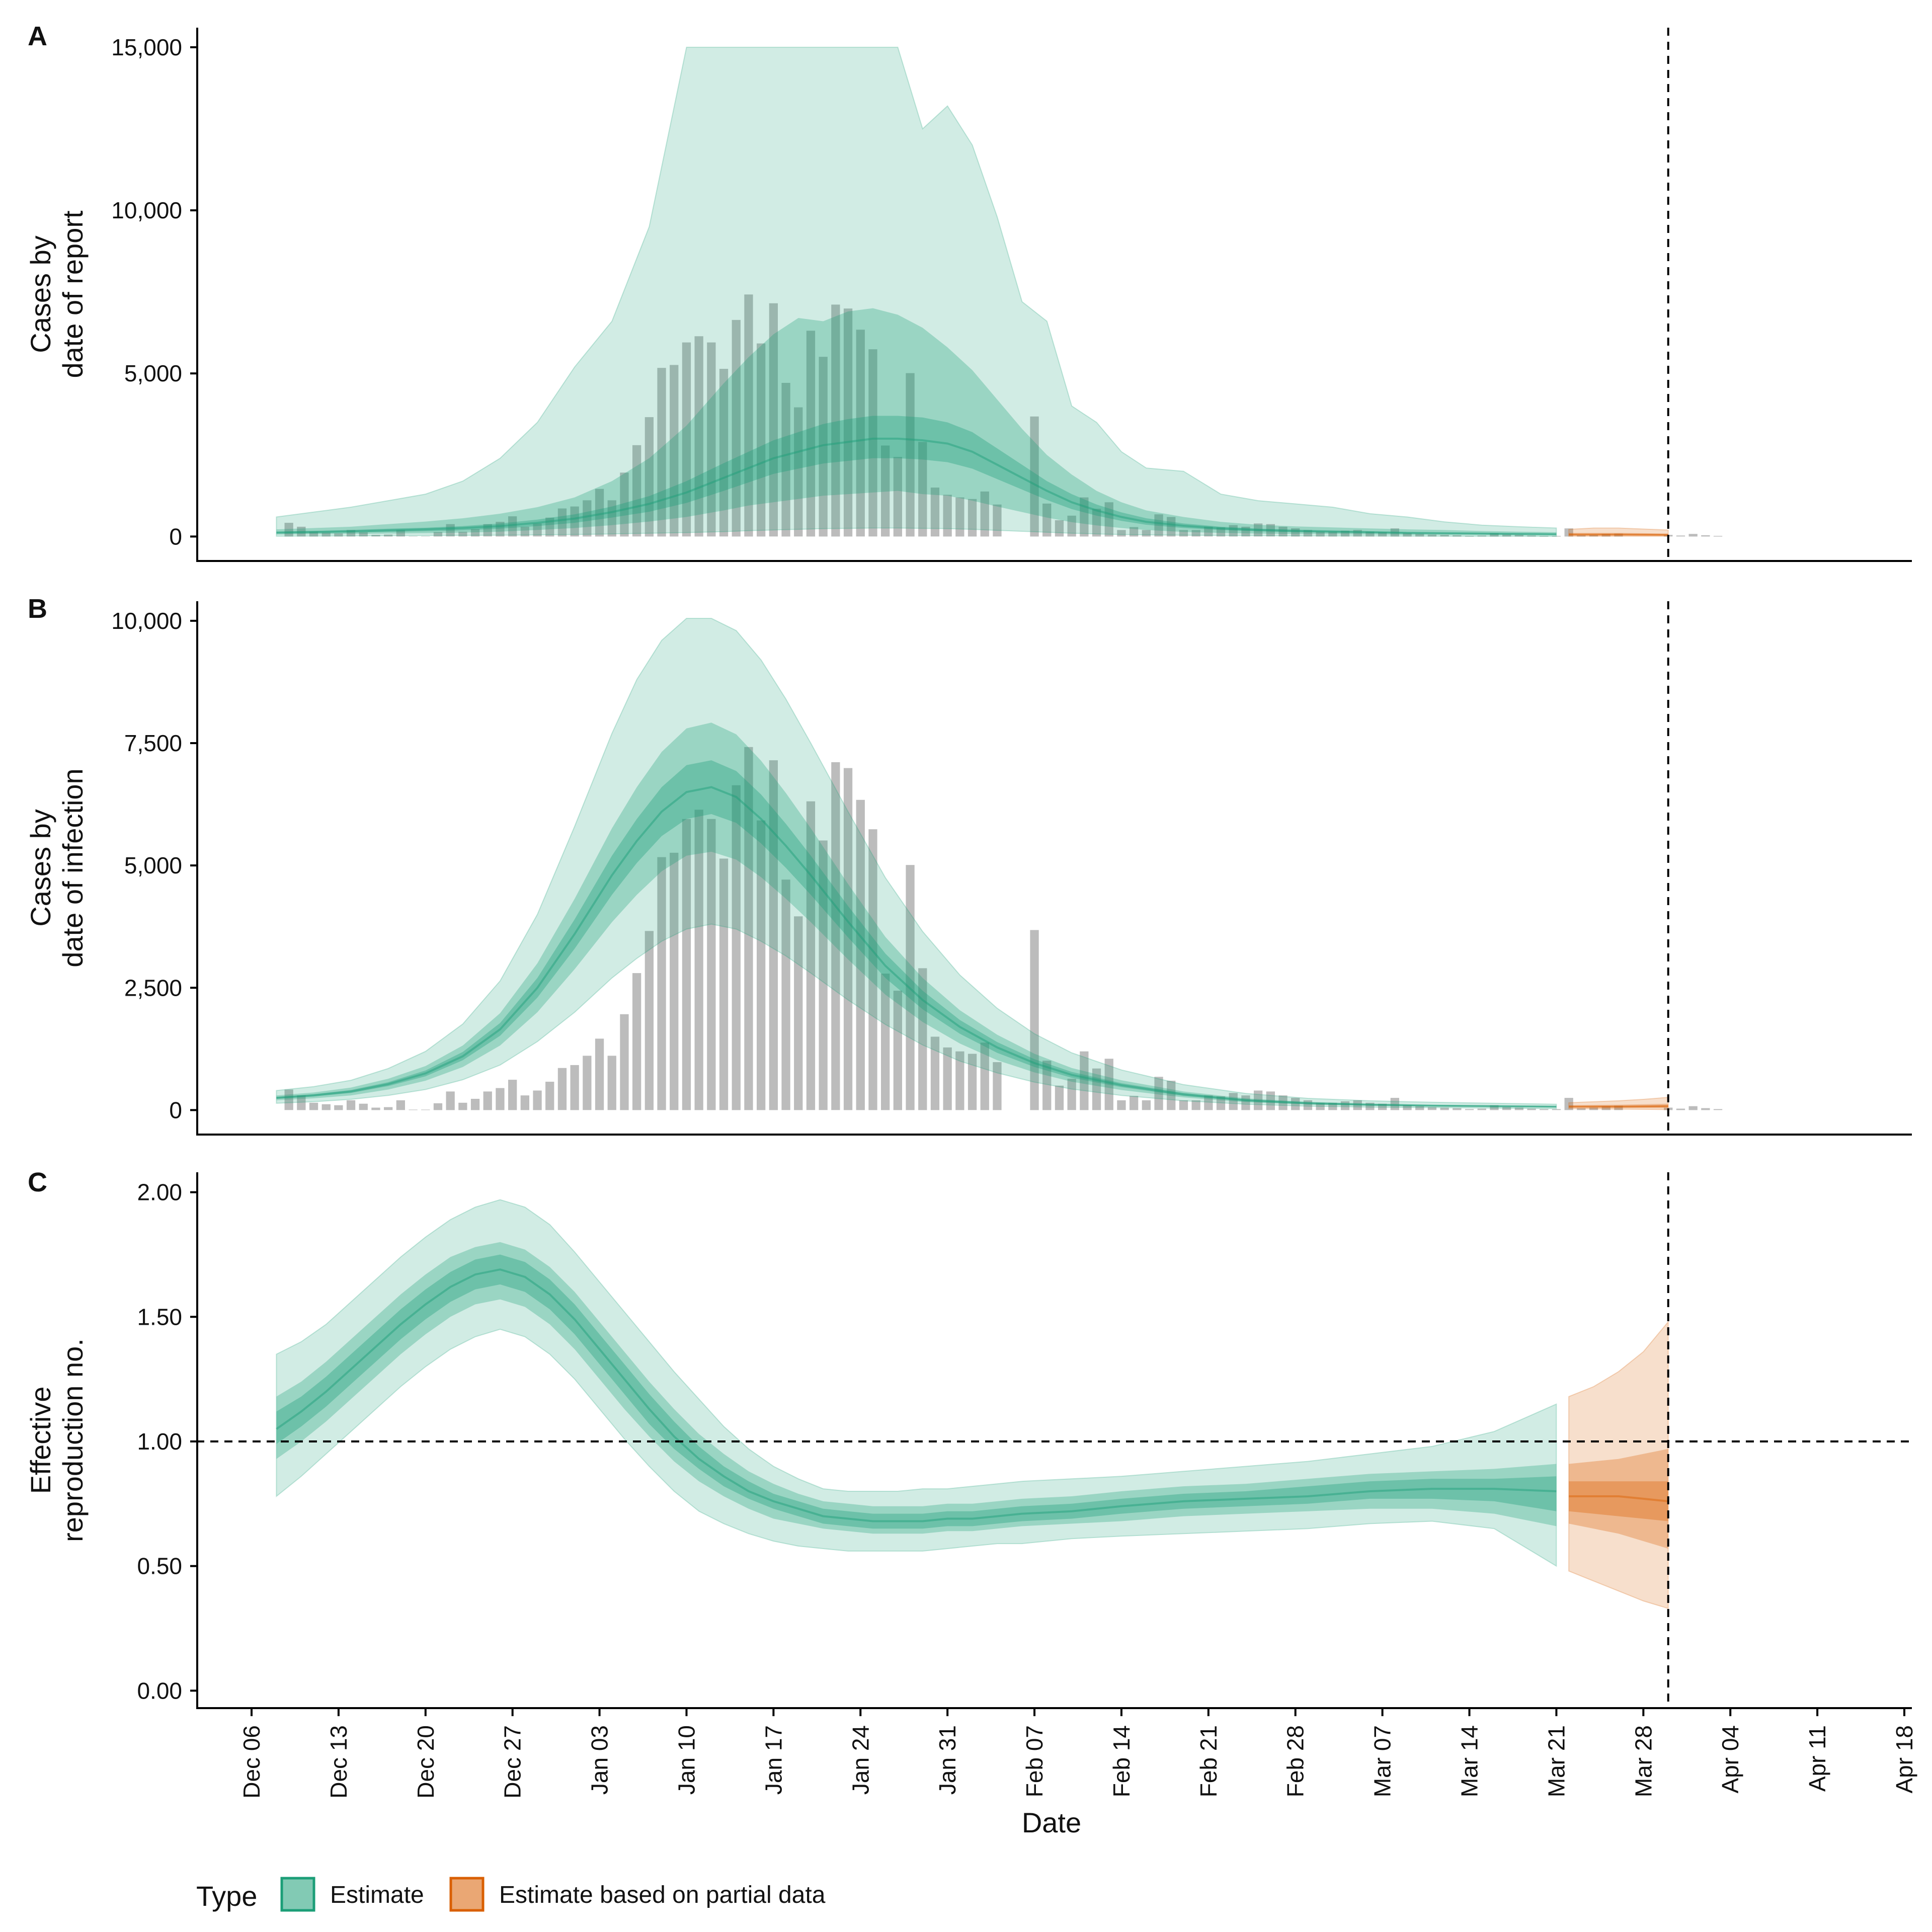 The height and width of the screenshot is (1932, 1932). I want to click on x-tick-label: Mar 14, so click(1470, 1761).